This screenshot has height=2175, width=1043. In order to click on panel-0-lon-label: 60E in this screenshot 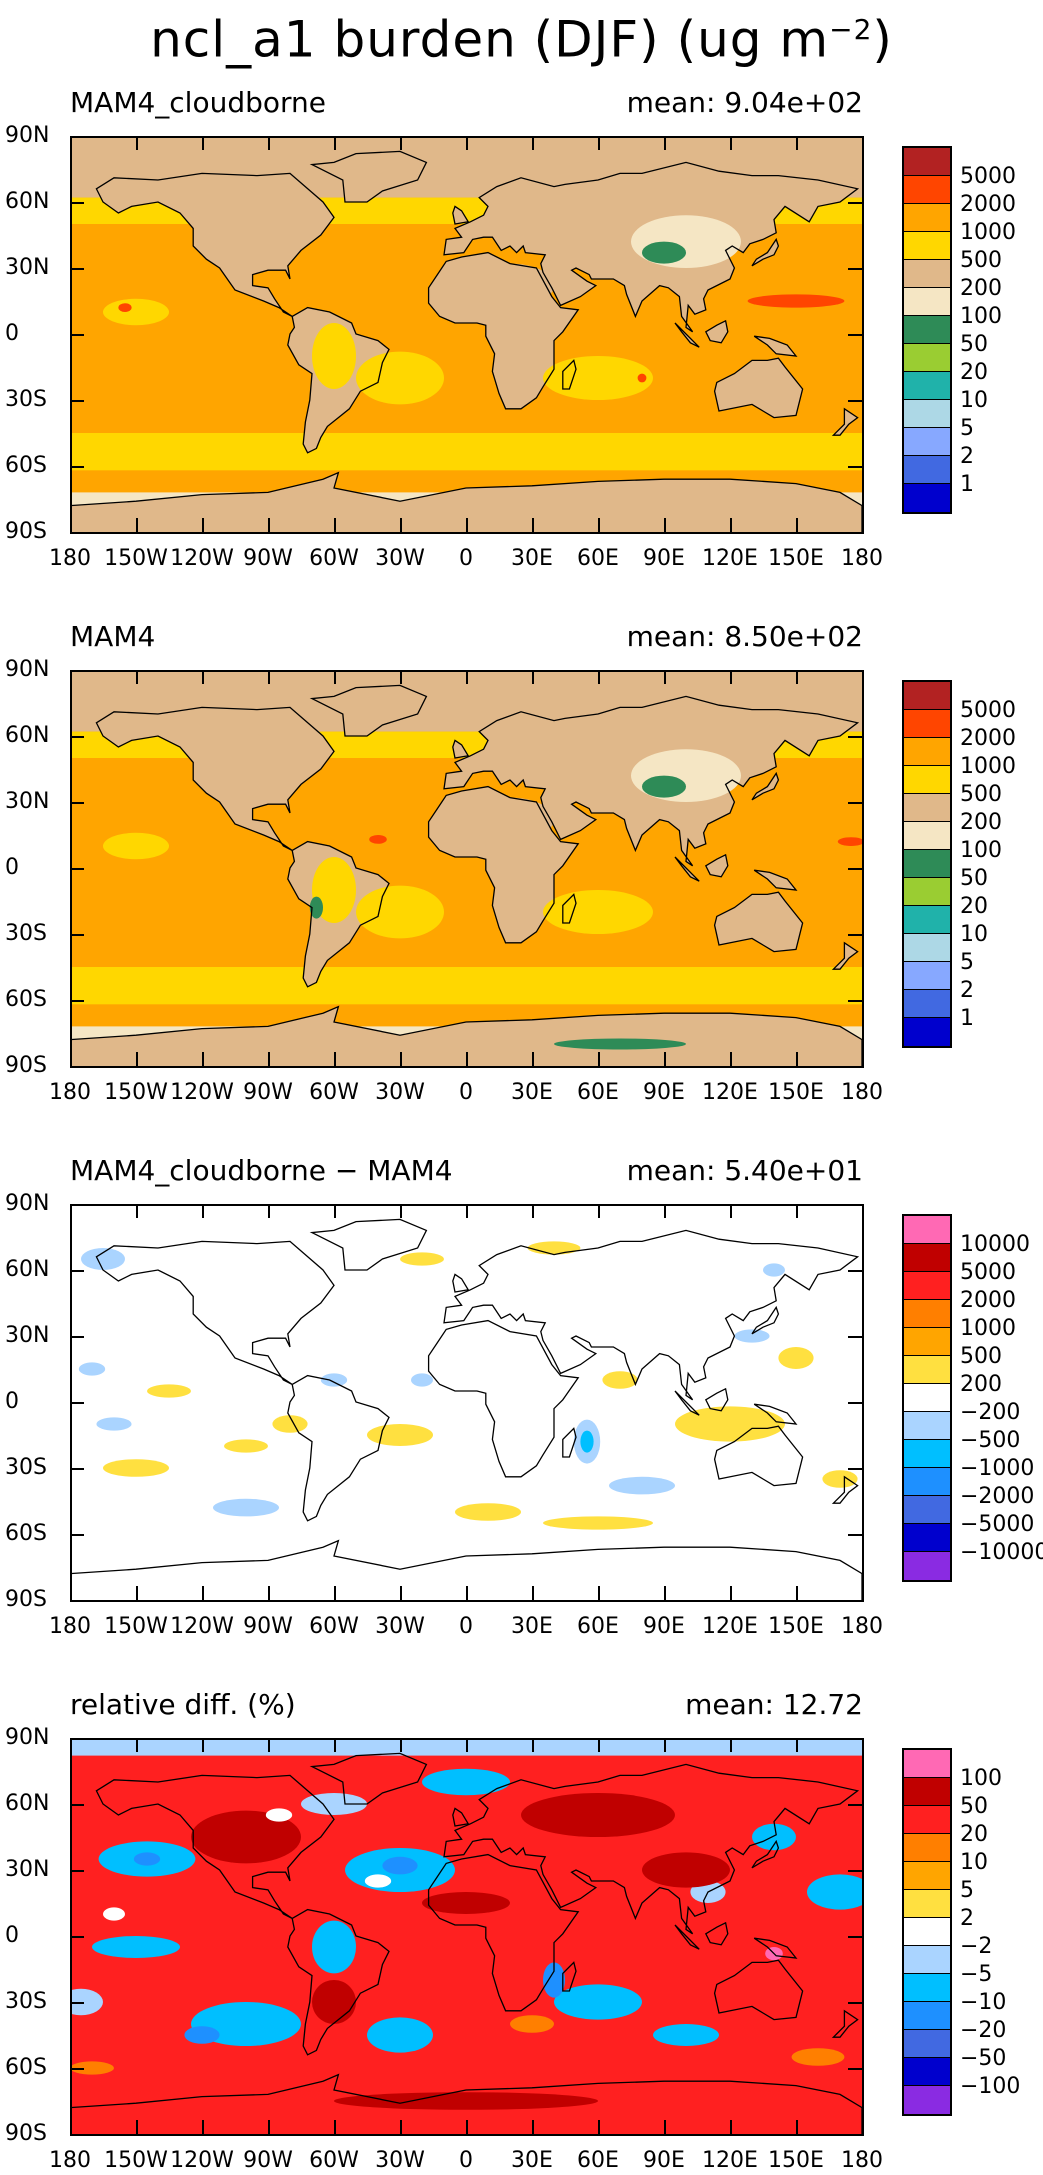, I will do `click(598, 558)`.